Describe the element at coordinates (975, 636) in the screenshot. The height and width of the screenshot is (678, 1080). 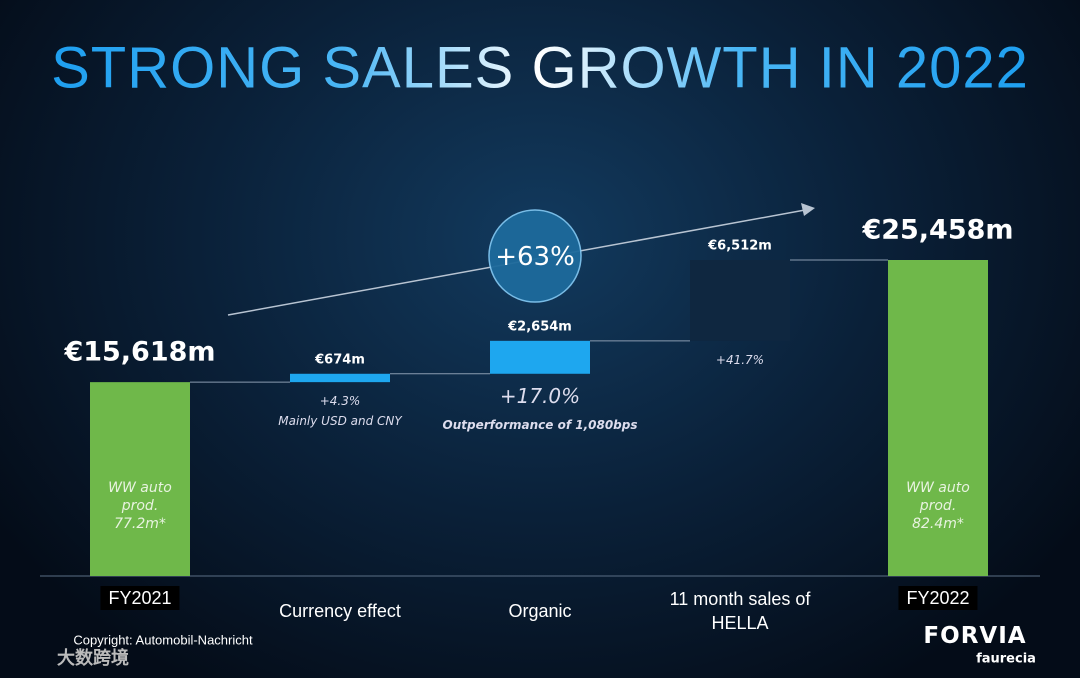
I see `logo-name: FORVIA` at that location.